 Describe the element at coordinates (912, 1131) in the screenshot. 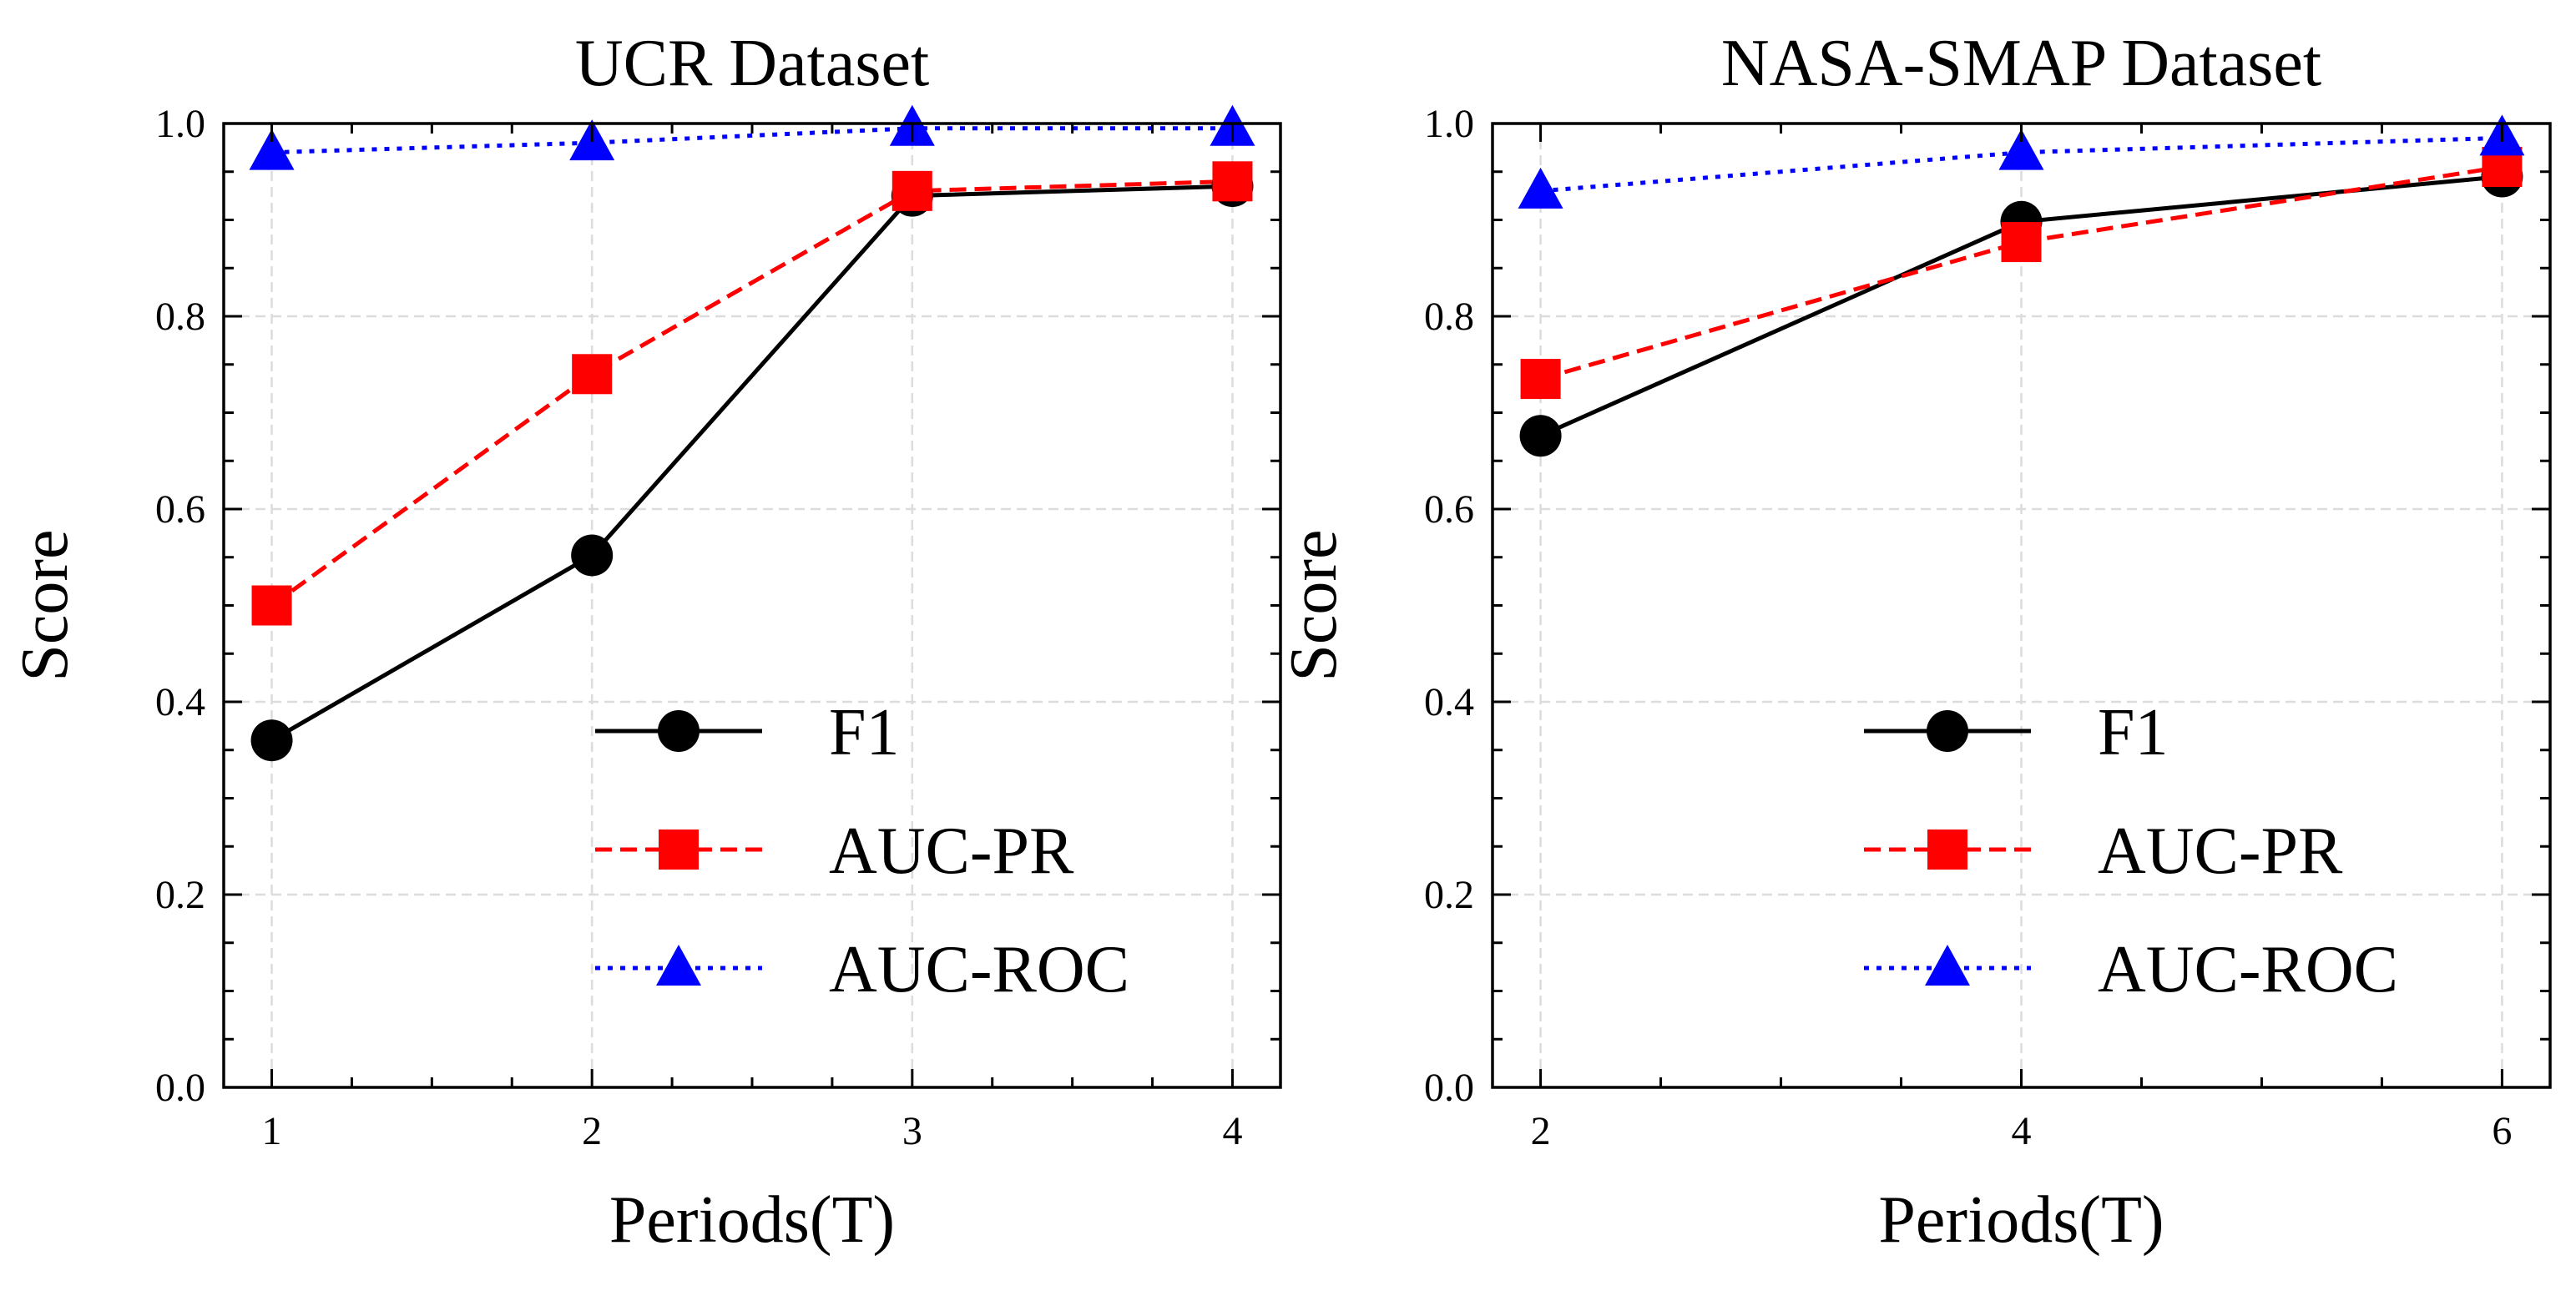

I see `x-tick-label: 3` at that location.